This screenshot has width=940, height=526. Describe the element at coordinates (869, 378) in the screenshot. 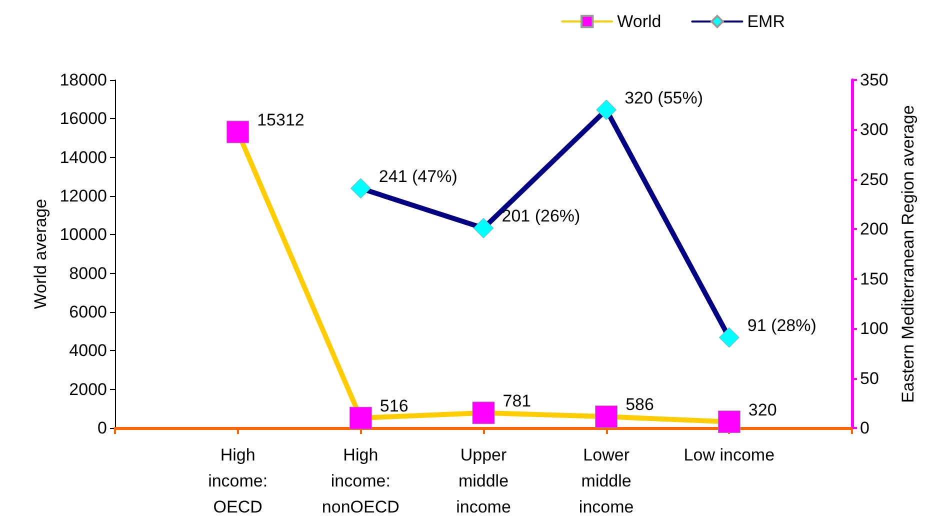

I see `y2-tick-label: 50` at that location.